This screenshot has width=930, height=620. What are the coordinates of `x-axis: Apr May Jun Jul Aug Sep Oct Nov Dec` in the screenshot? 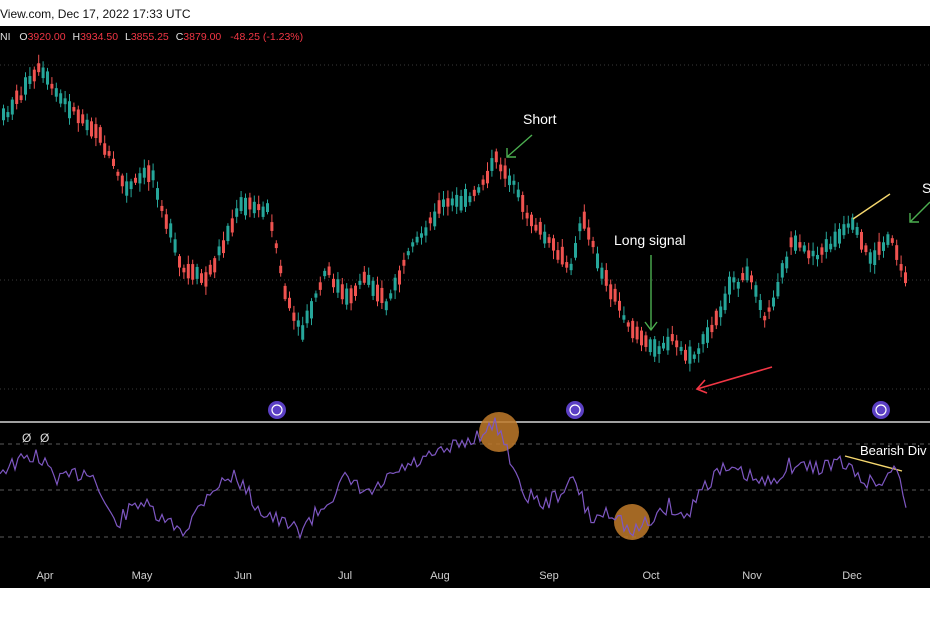 It's located at (449, 576).